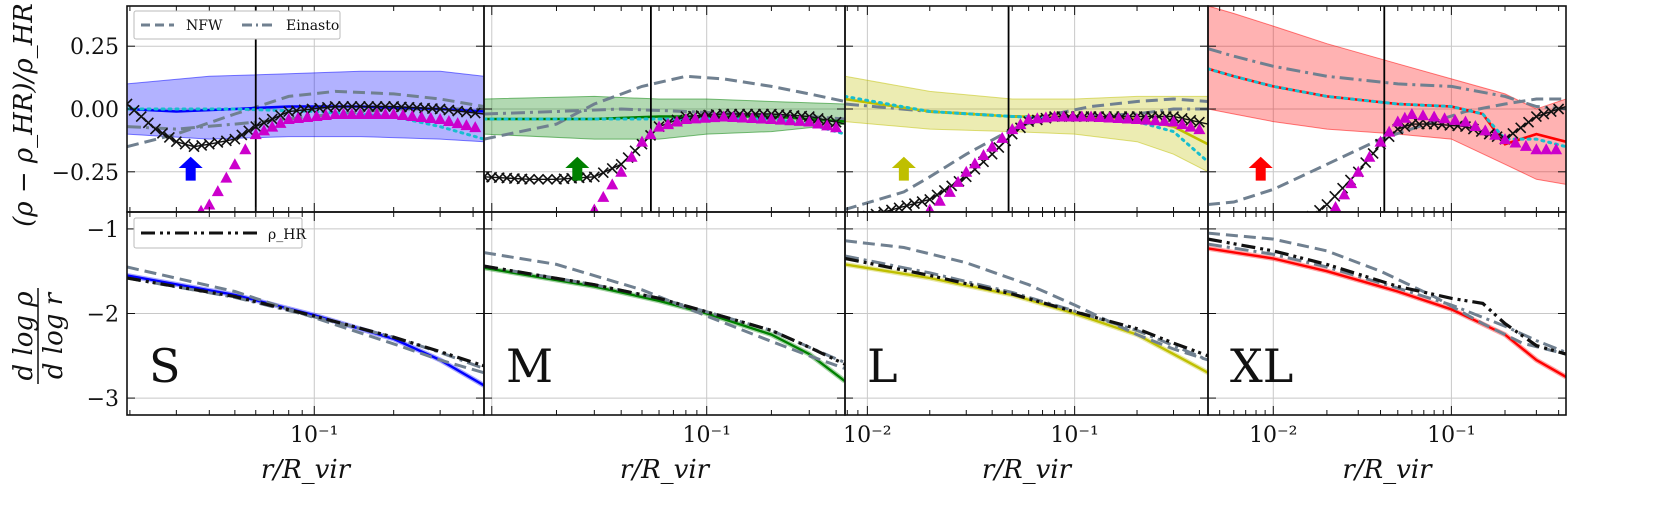 The width and height of the screenshot is (1660, 520). I want to click on nfw-curve, so click(664, 107).